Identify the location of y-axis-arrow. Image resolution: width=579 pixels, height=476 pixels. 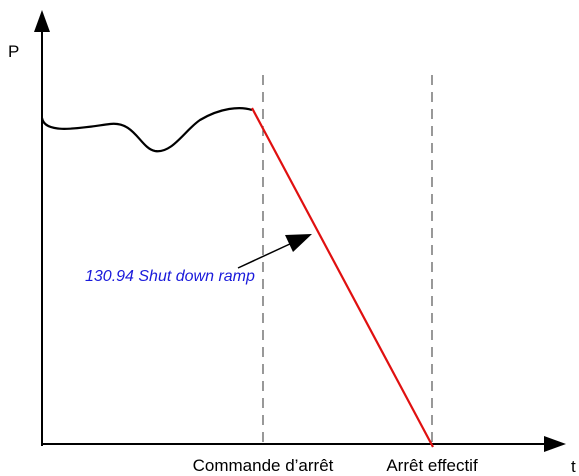
(42, 21).